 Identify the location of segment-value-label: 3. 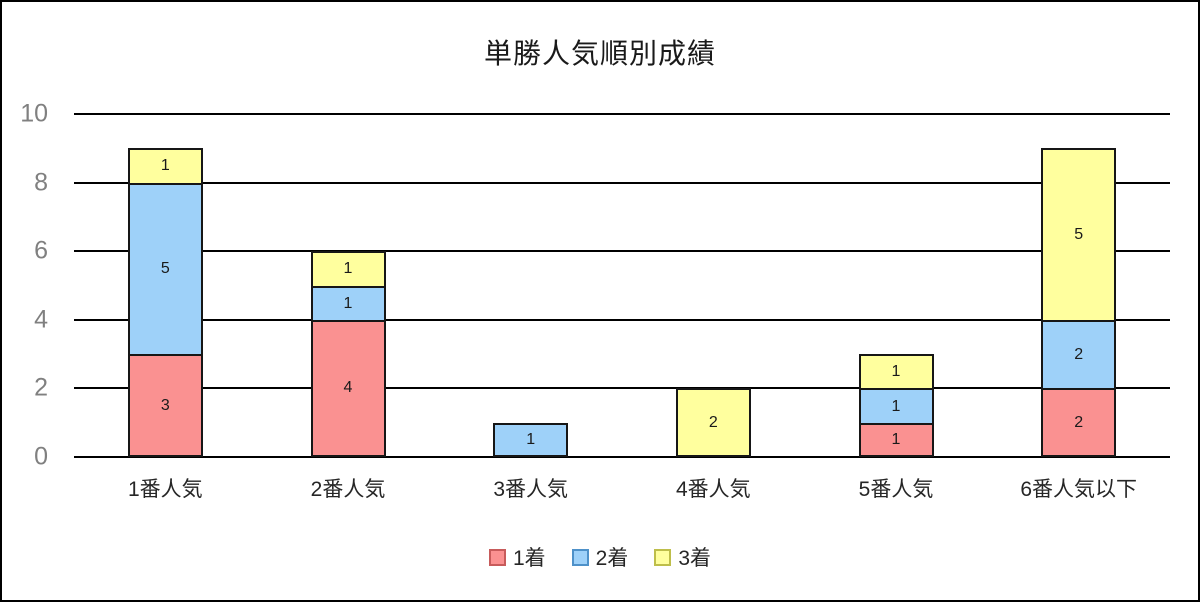
(165, 405).